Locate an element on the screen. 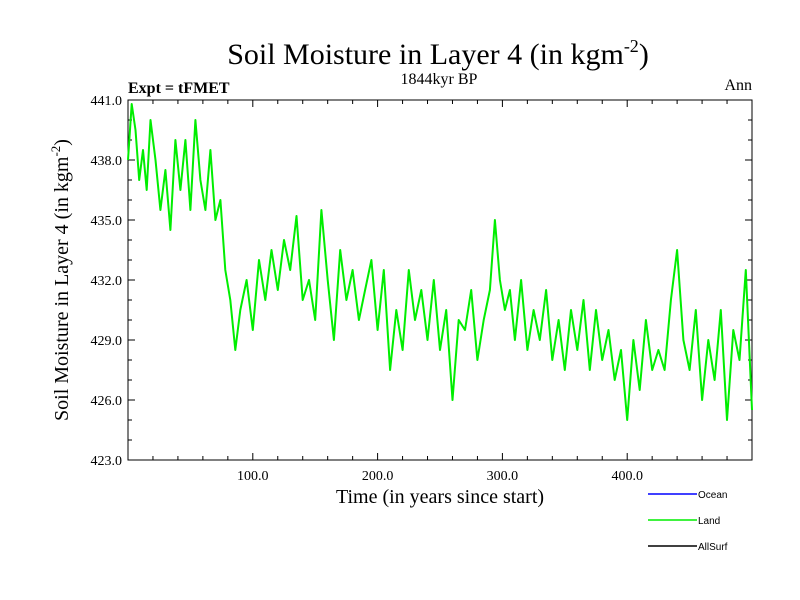  y-axis-label: Soil Moisture in Layer 4 (in kgm-2) is located at coordinates (60, 280).